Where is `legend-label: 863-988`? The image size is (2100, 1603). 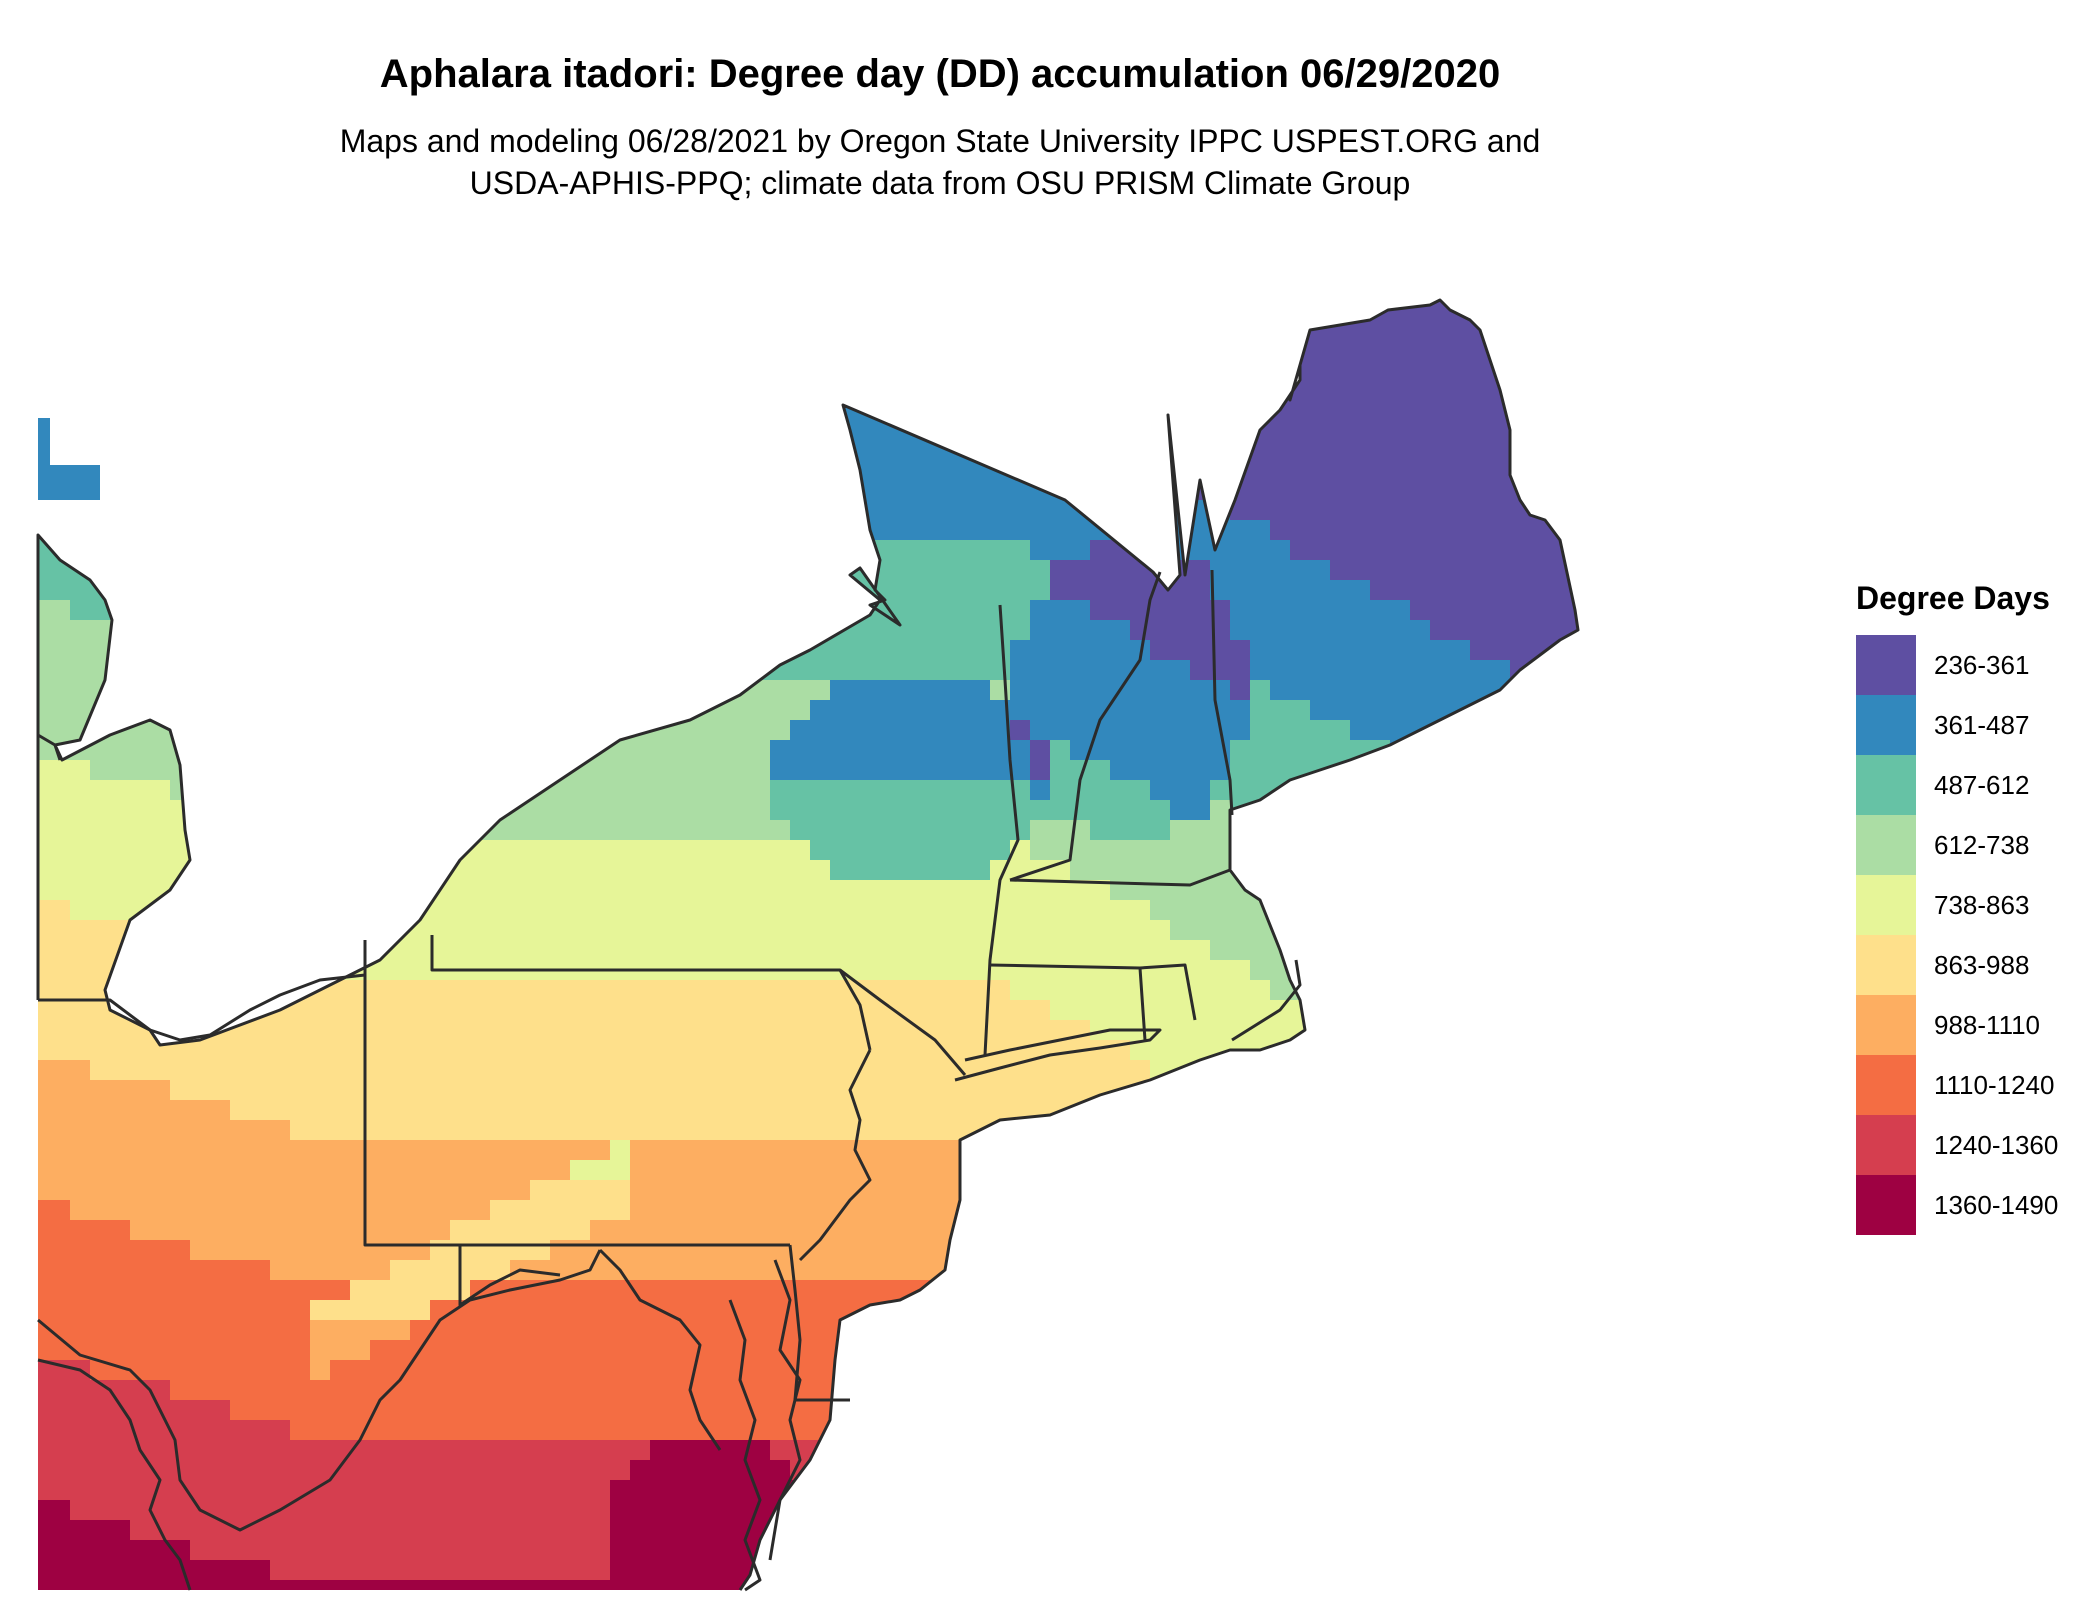 legend-label: 863-988 is located at coordinates (1982, 964).